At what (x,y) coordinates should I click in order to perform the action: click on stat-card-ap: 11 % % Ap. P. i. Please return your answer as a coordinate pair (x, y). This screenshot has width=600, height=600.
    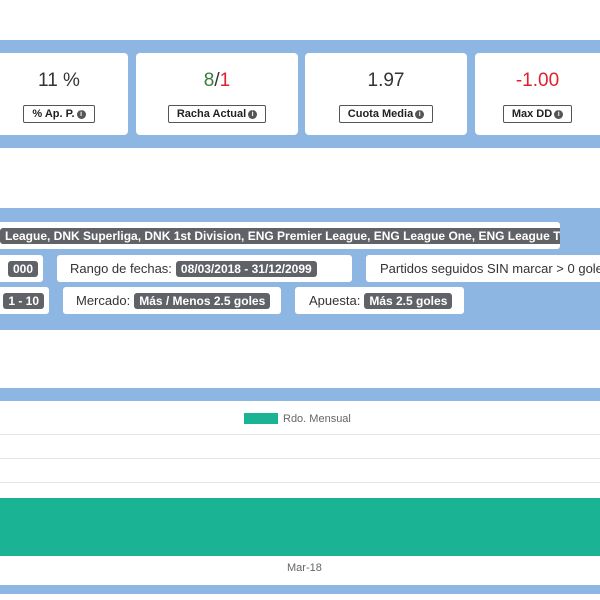
    Looking at the image, I should click on (64, 94).